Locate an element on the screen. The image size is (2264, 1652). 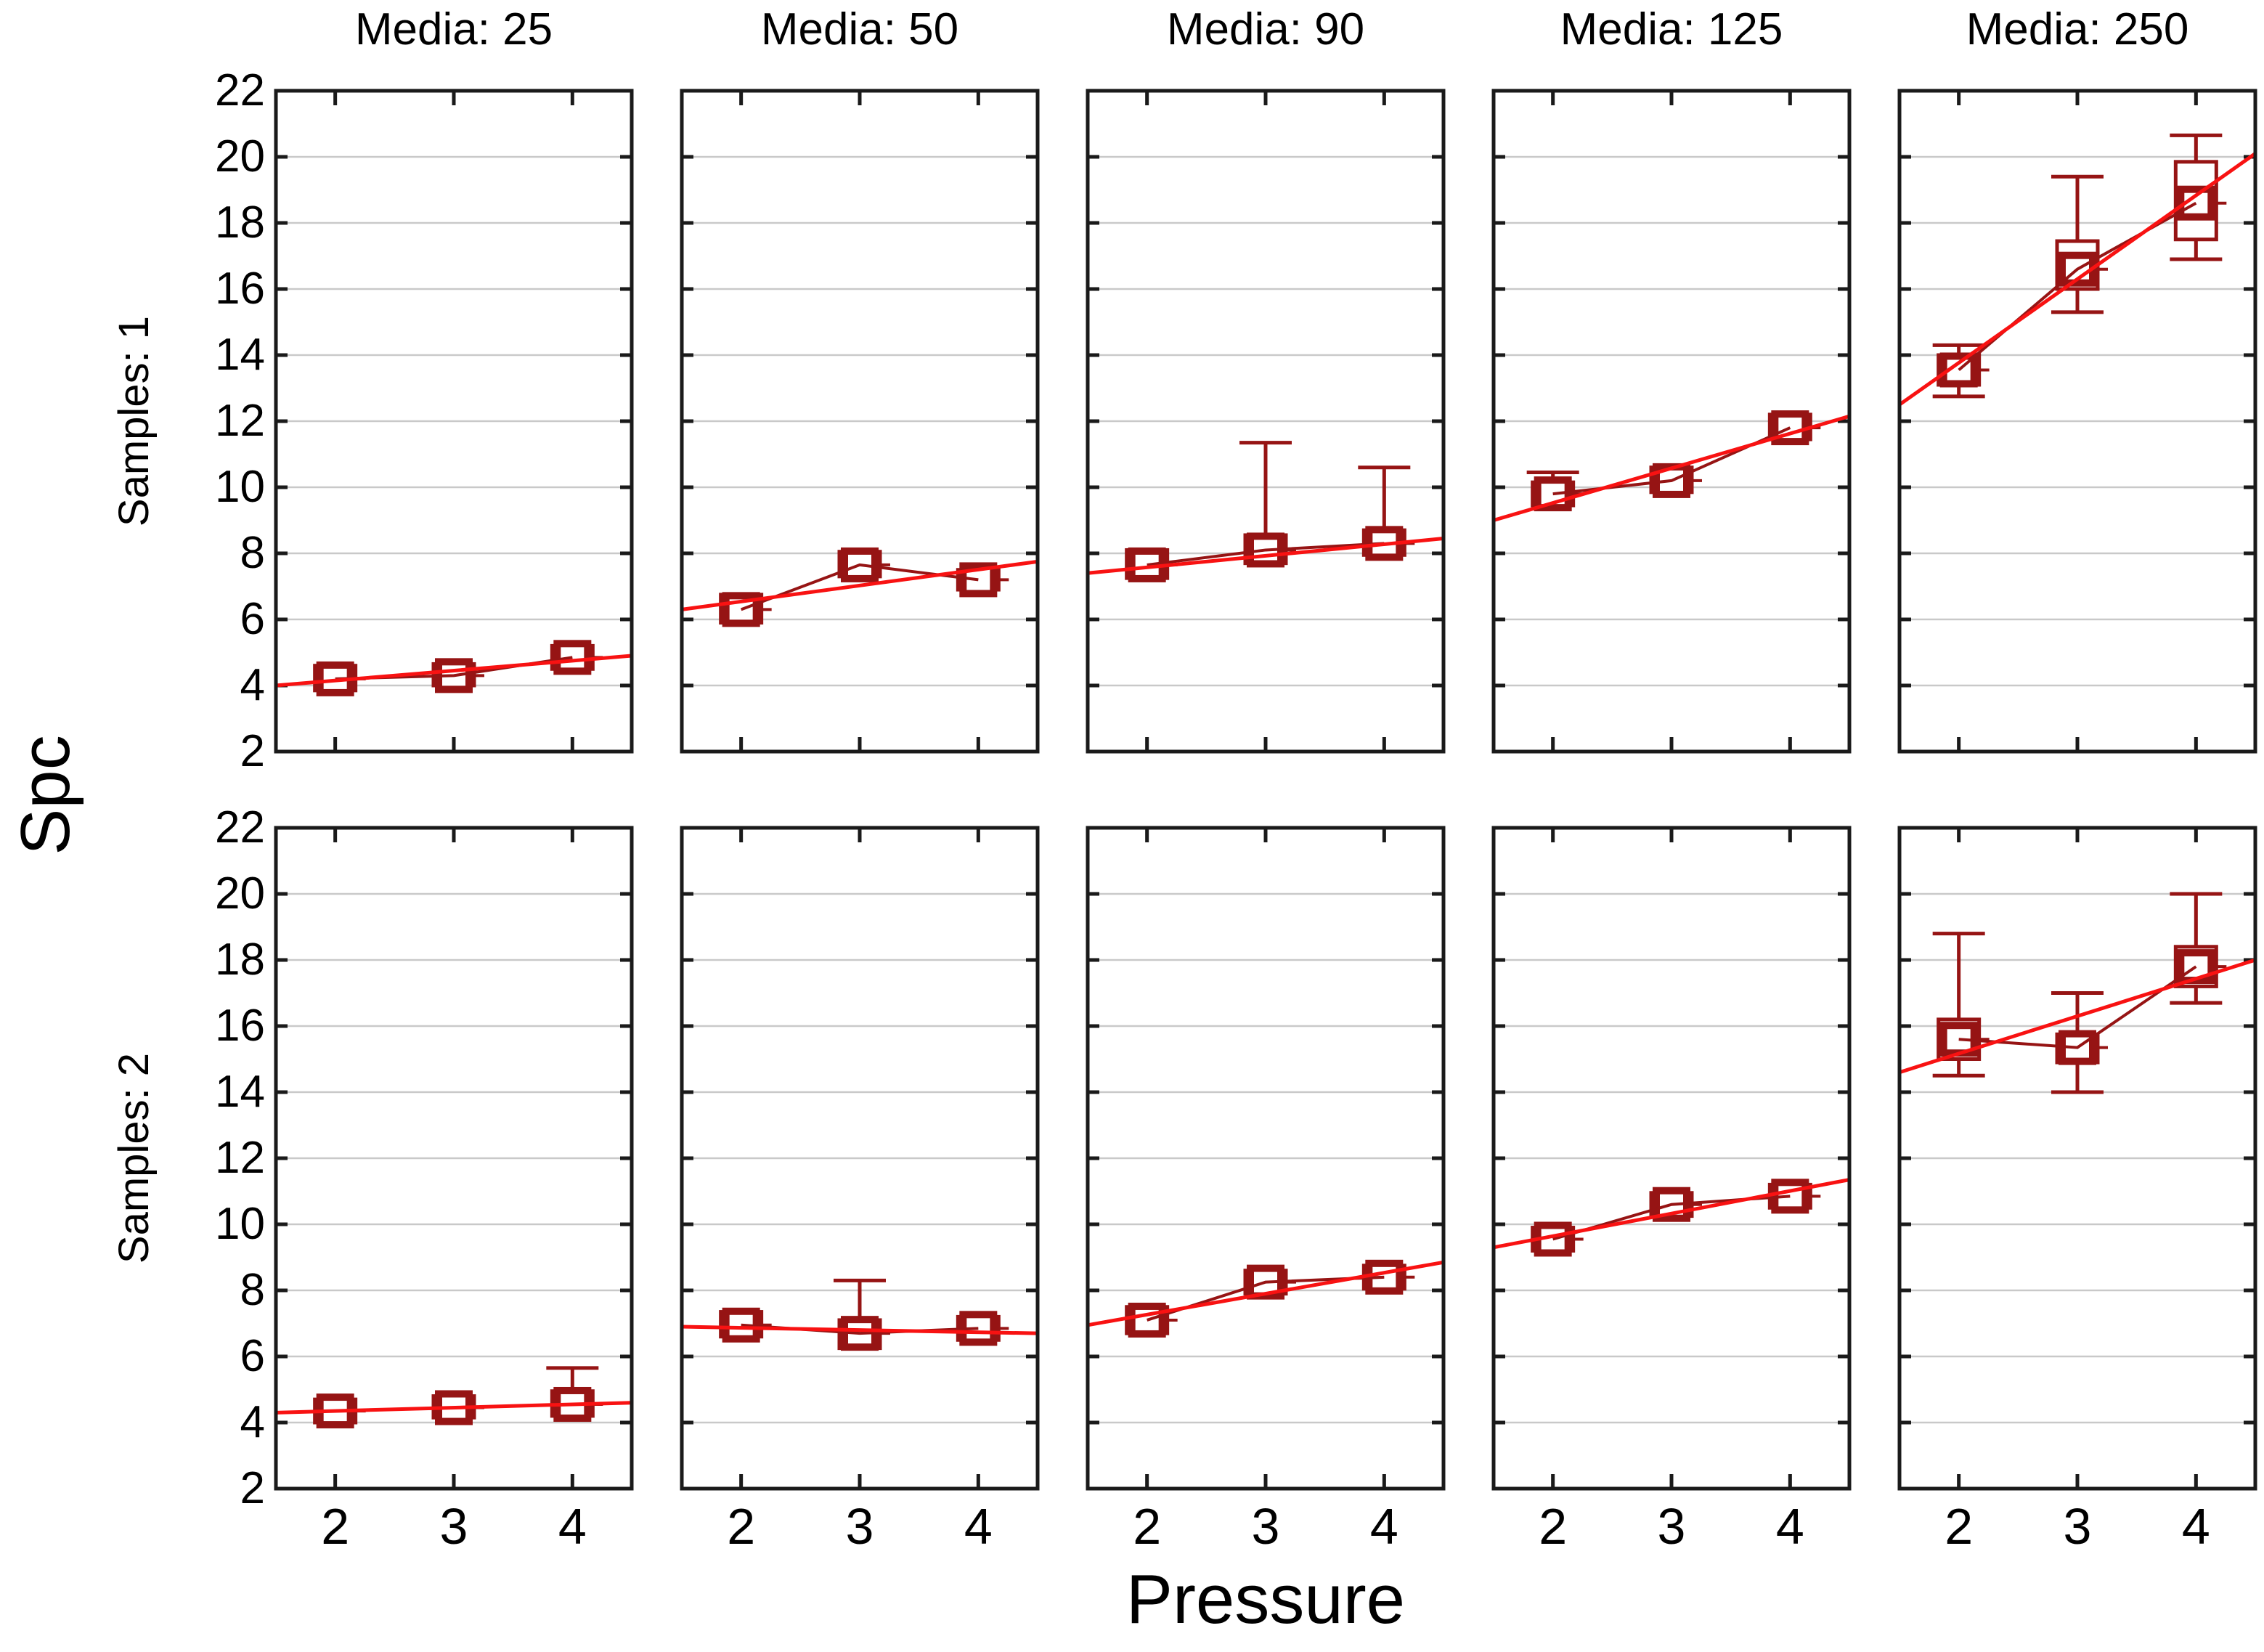
col-title-media-90: Media: 90 is located at coordinates (1265, 29).